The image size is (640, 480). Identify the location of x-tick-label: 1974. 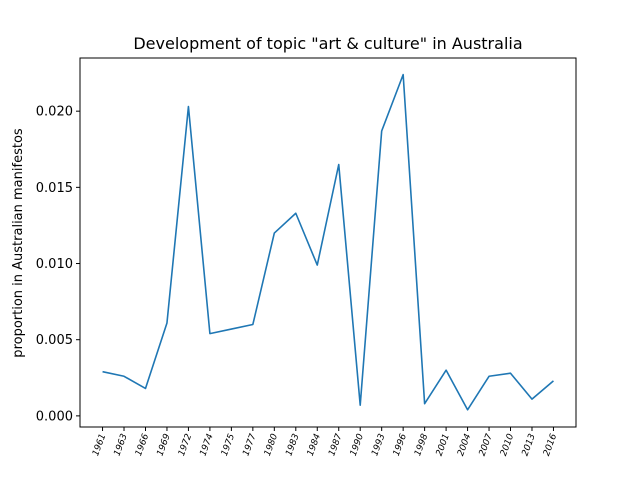
(206, 444).